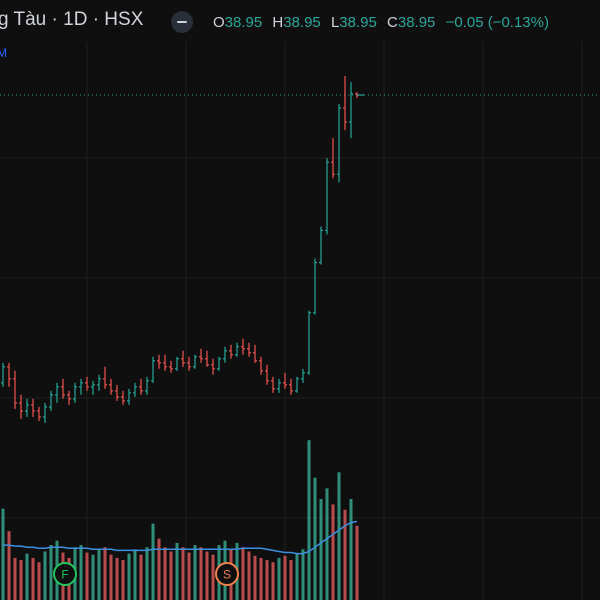 This screenshot has height=600, width=600. What do you see at coordinates (3, 53) in the screenshot?
I see `series-tag: M` at bounding box center [3, 53].